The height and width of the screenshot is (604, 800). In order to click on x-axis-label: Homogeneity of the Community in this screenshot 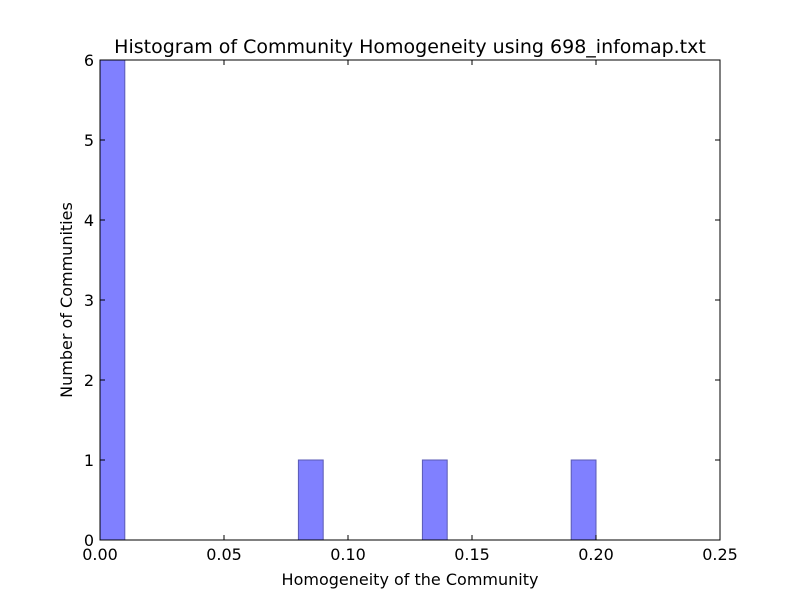, I will do `click(410, 579)`.